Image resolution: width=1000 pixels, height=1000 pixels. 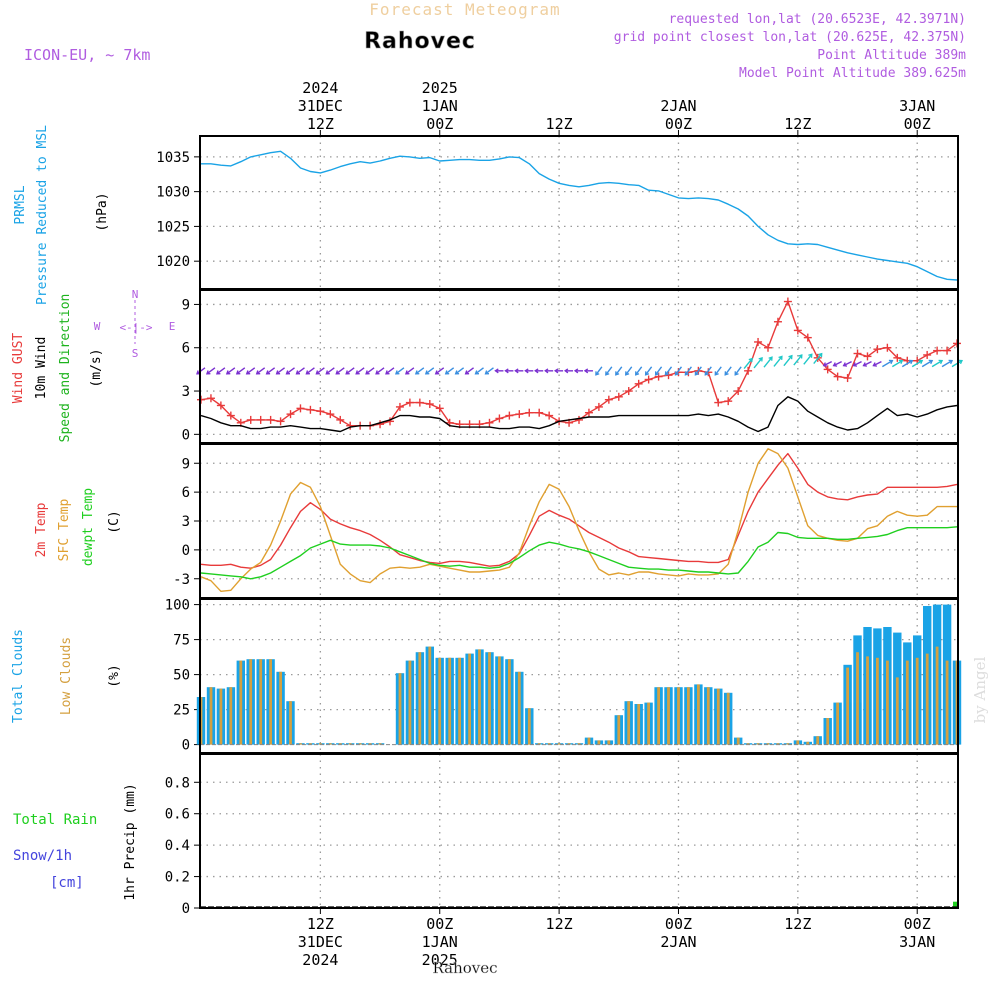 I want to click on dewpt-temp-line, so click(x=579, y=553).